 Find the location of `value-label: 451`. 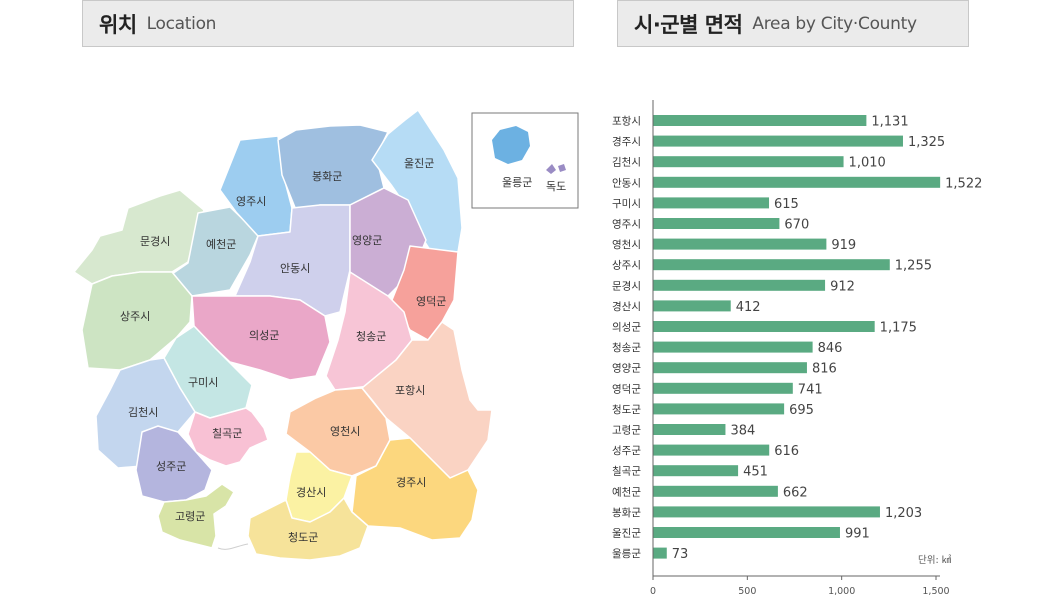

value-label: 451 is located at coordinates (755, 472).